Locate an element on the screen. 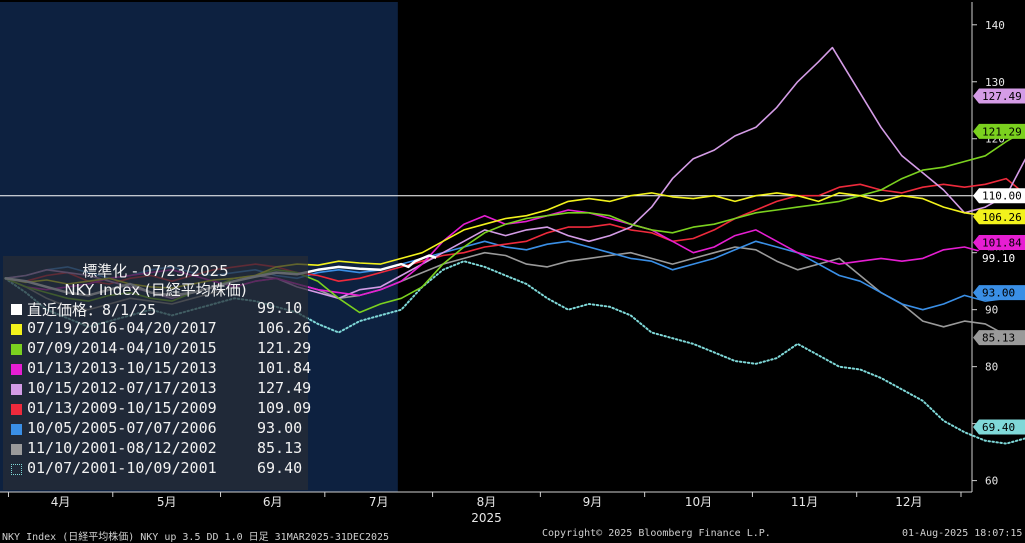  legend-value: 85.13 is located at coordinates (280, 448).